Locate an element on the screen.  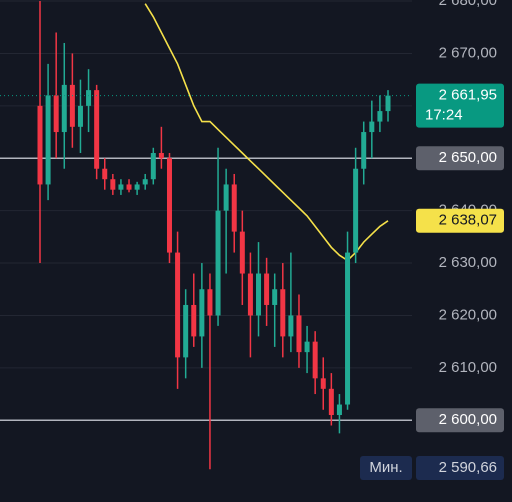
min-title: Мин. is located at coordinates (385, 467).